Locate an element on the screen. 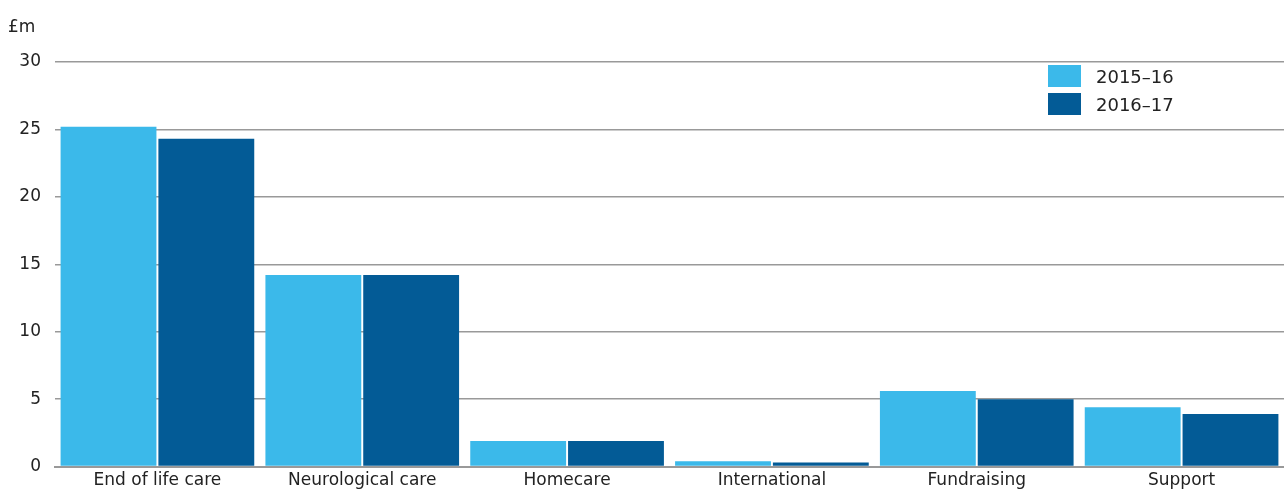  legend-label: 2015–16 is located at coordinates (1135, 76).